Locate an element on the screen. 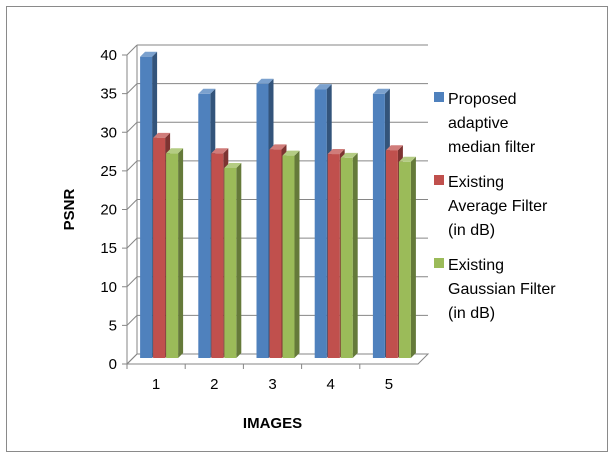 This screenshot has width=616, height=460. x-tick-label: 5 is located at coordinates (389, 384).